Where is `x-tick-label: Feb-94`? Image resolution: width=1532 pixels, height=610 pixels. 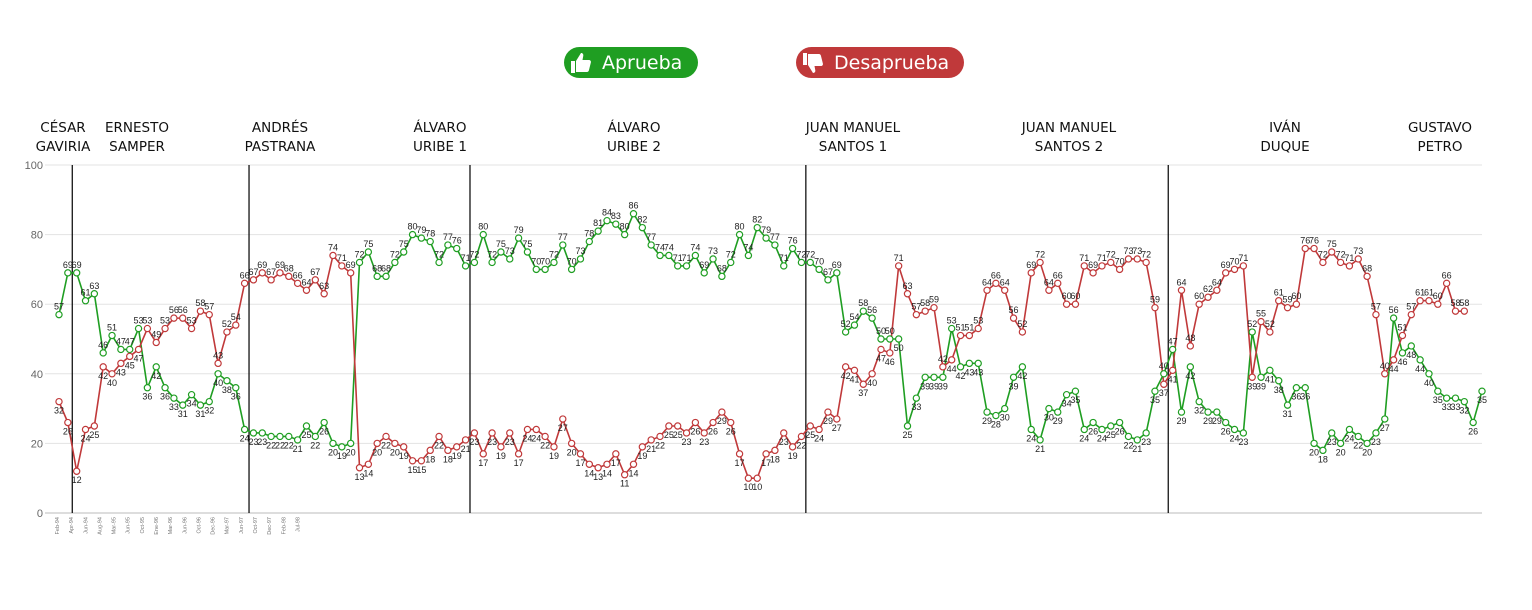
x-tick-label: Feb-94 is located at coordinates (58, 525).